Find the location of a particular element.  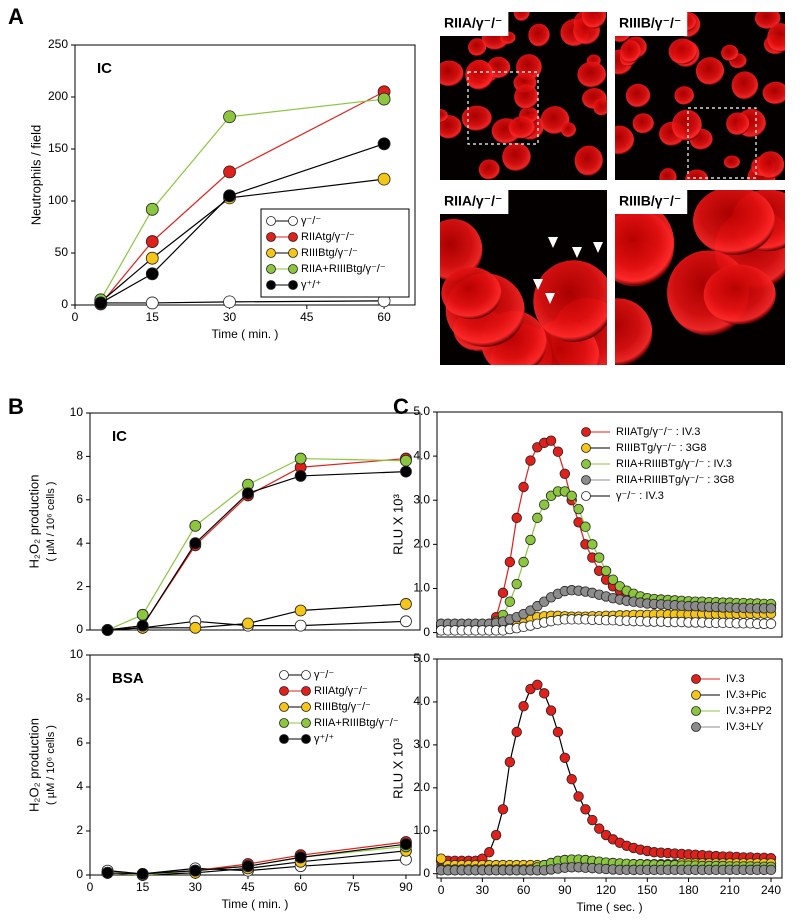

panel-label: B is located at coordinates (16, 406).